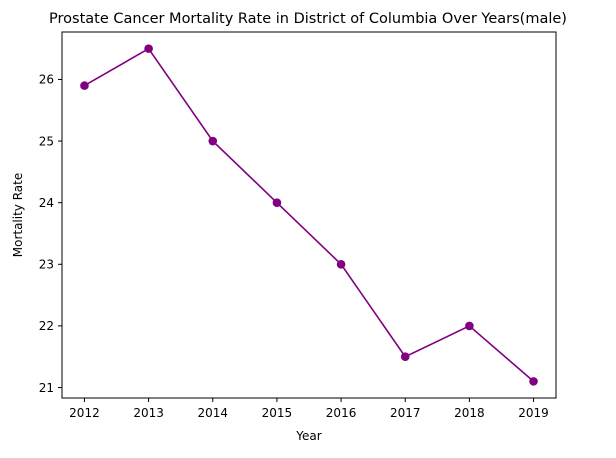  Describe the element at coordinates (46, 141) in the screenshot. I see `y-tick-label: 25` at that location.